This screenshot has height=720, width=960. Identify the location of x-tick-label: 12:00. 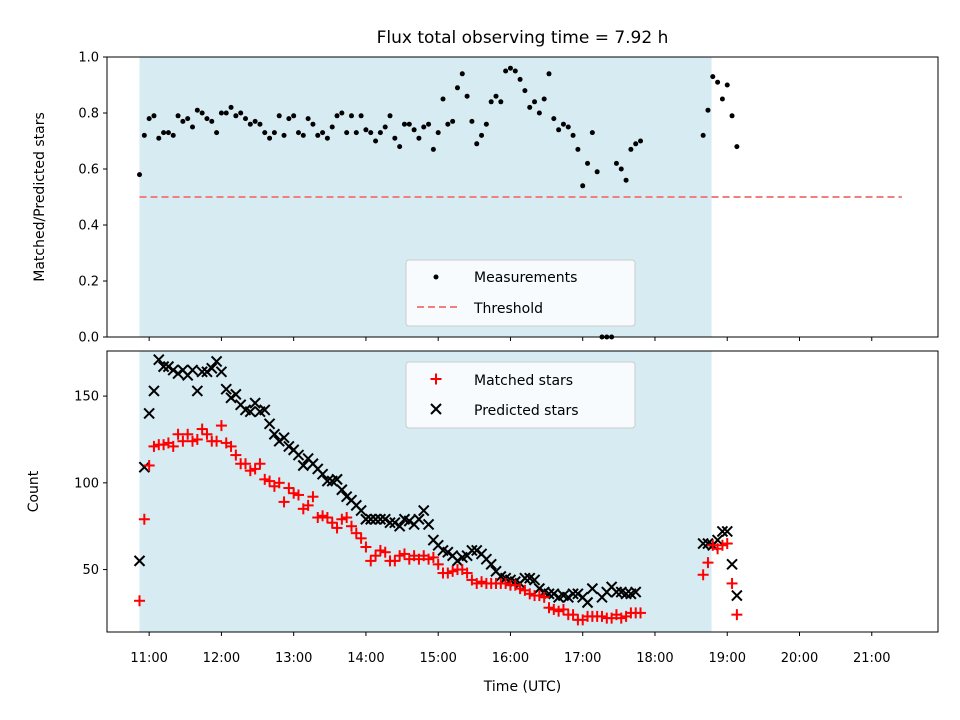
(221, 658).